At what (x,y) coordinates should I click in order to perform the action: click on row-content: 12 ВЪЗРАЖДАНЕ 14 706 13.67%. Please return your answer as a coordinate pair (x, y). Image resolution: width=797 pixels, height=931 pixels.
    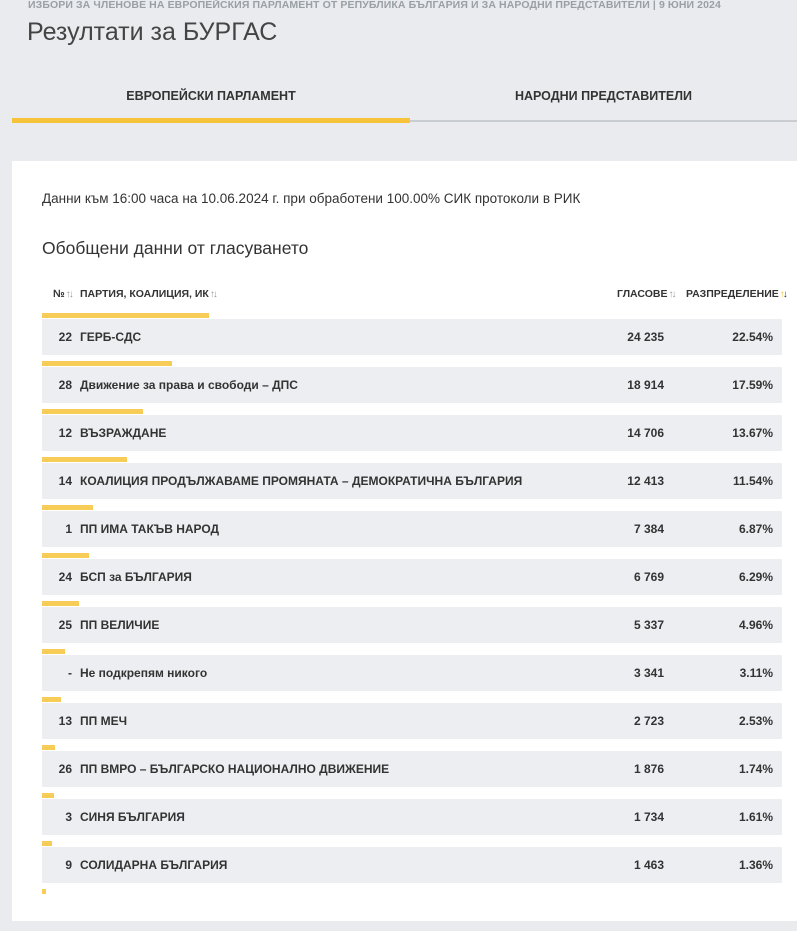
    Looking at the image, I should click on (412, 433).